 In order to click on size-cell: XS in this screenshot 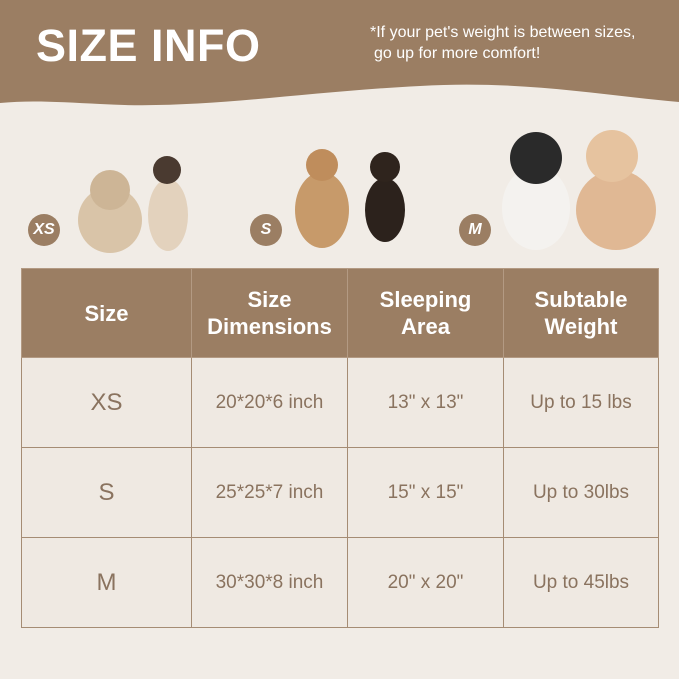, I will do `click(106, 402)`.